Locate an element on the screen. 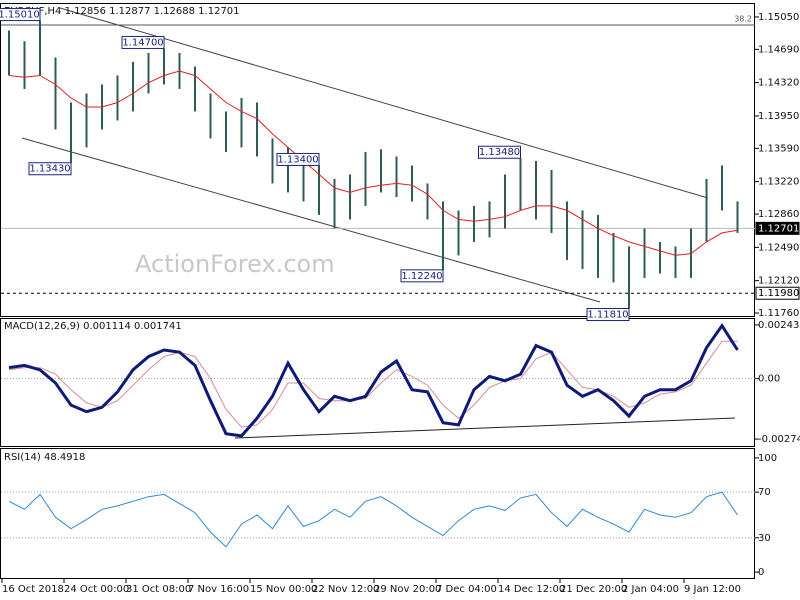 Image resolution: width=800 pixels, height=600 pixels. watermark: ActionForex.com is located at coordinates (235, 264).